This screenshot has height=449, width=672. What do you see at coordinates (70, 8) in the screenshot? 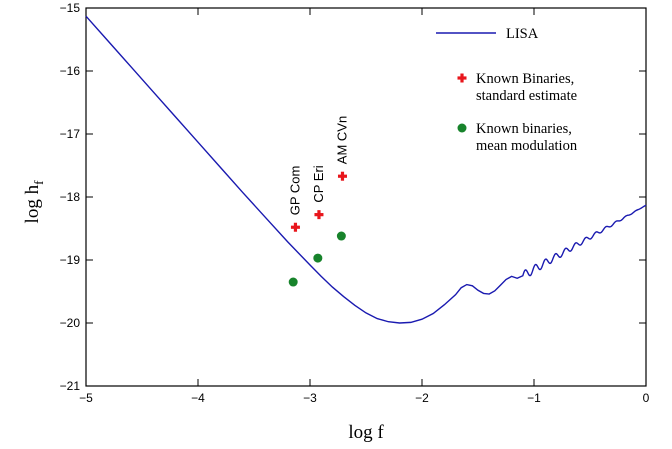
I see `y-tick-label: −15` at bounding box center [70, 8].